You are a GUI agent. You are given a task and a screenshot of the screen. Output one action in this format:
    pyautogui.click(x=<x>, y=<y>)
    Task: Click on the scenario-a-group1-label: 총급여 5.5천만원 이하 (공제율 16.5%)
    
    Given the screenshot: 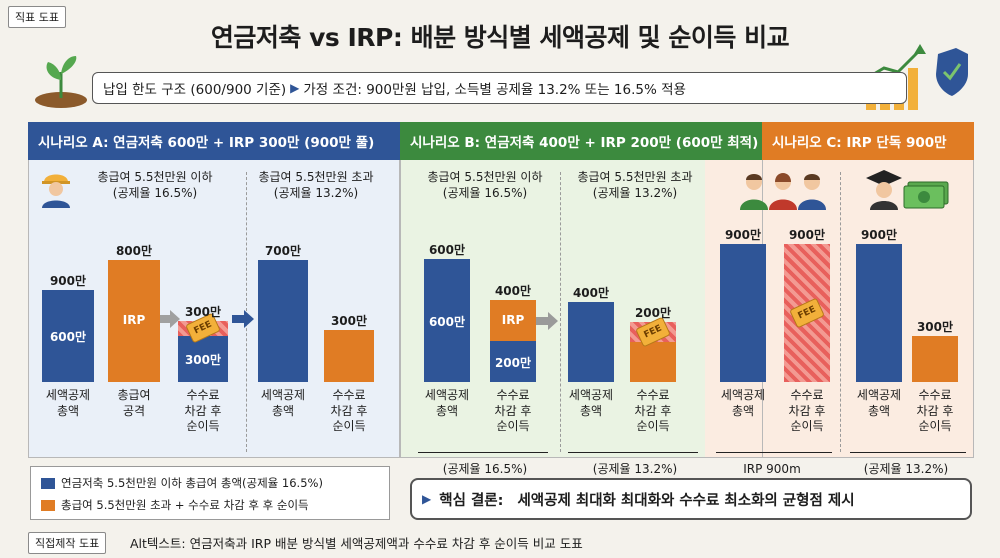 What is the action you would take?
    pyautogui.click(x=155, y=185)
    